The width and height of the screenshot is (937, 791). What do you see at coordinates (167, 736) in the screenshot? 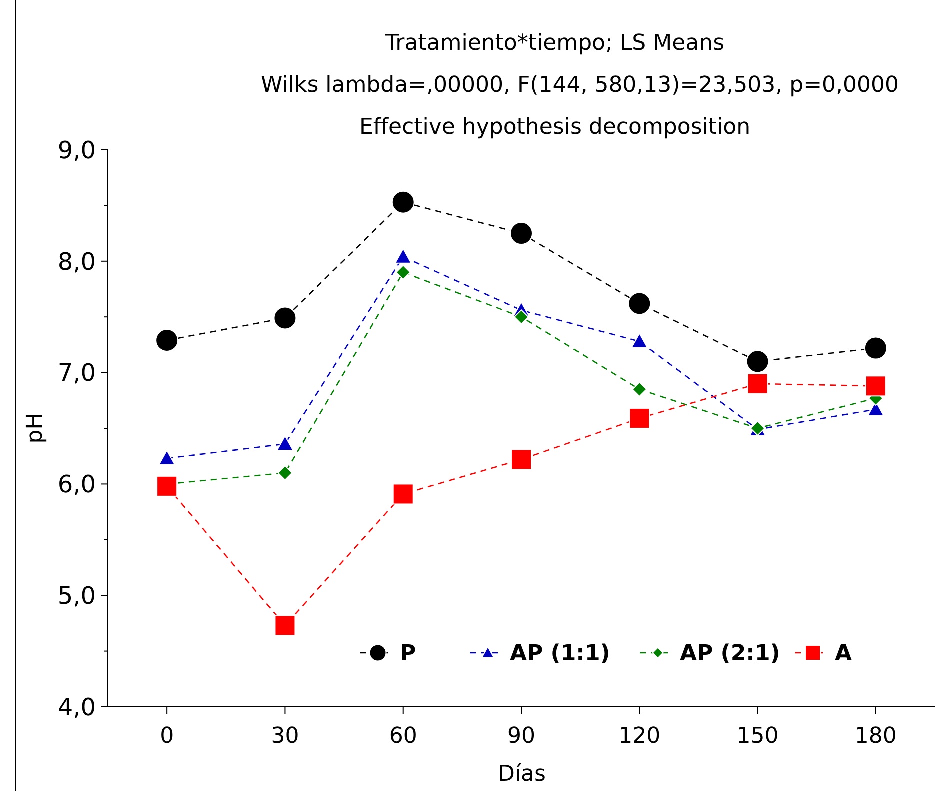
I see `x-tick-label: 0` at bounding box center [167, 736].